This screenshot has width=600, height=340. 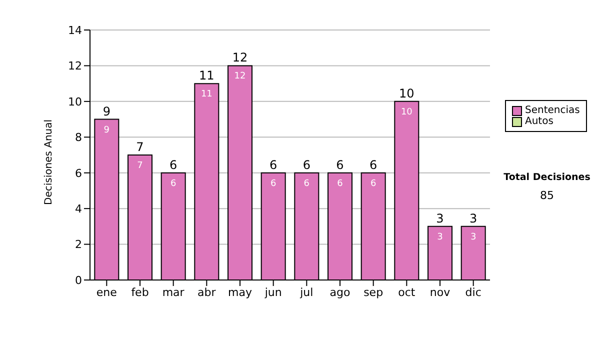 What do you see at coordinates (374, 292) in the screenshot?
I see `x-tick-label: sep` at bounding box center [374, 292].